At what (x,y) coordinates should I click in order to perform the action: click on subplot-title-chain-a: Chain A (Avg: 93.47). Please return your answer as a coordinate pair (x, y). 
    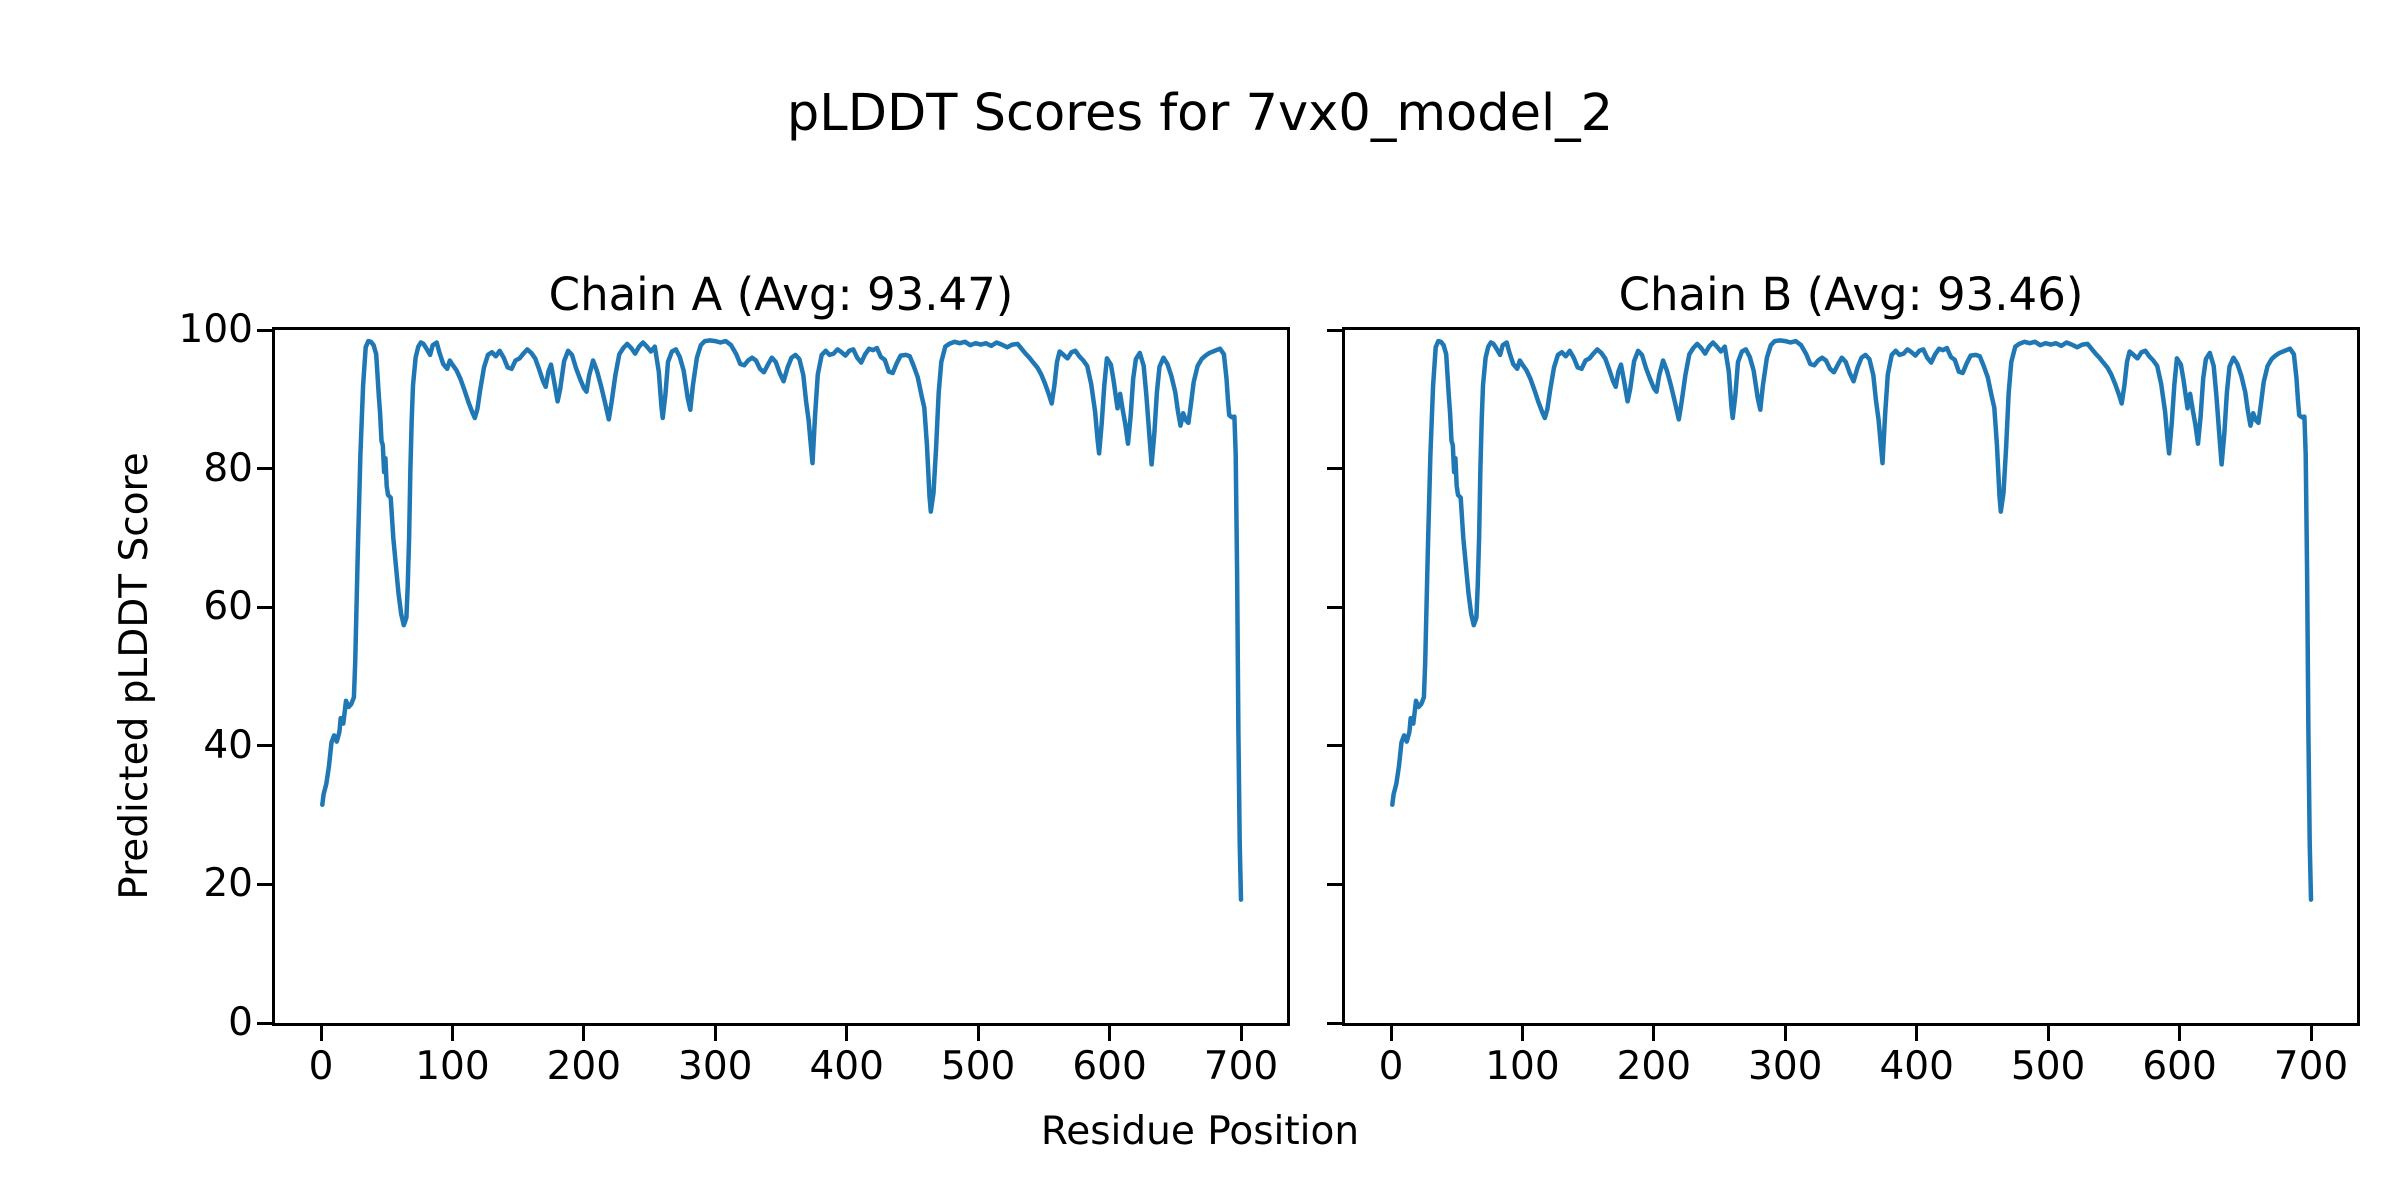
    Looking at the image, I should click on (781, 294).